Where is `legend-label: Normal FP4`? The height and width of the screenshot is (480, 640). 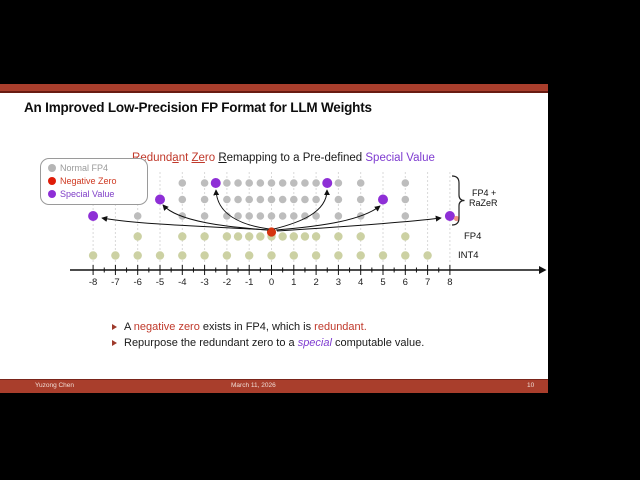 legend-label: Normal FP4 is located at coordinates (84, 167).